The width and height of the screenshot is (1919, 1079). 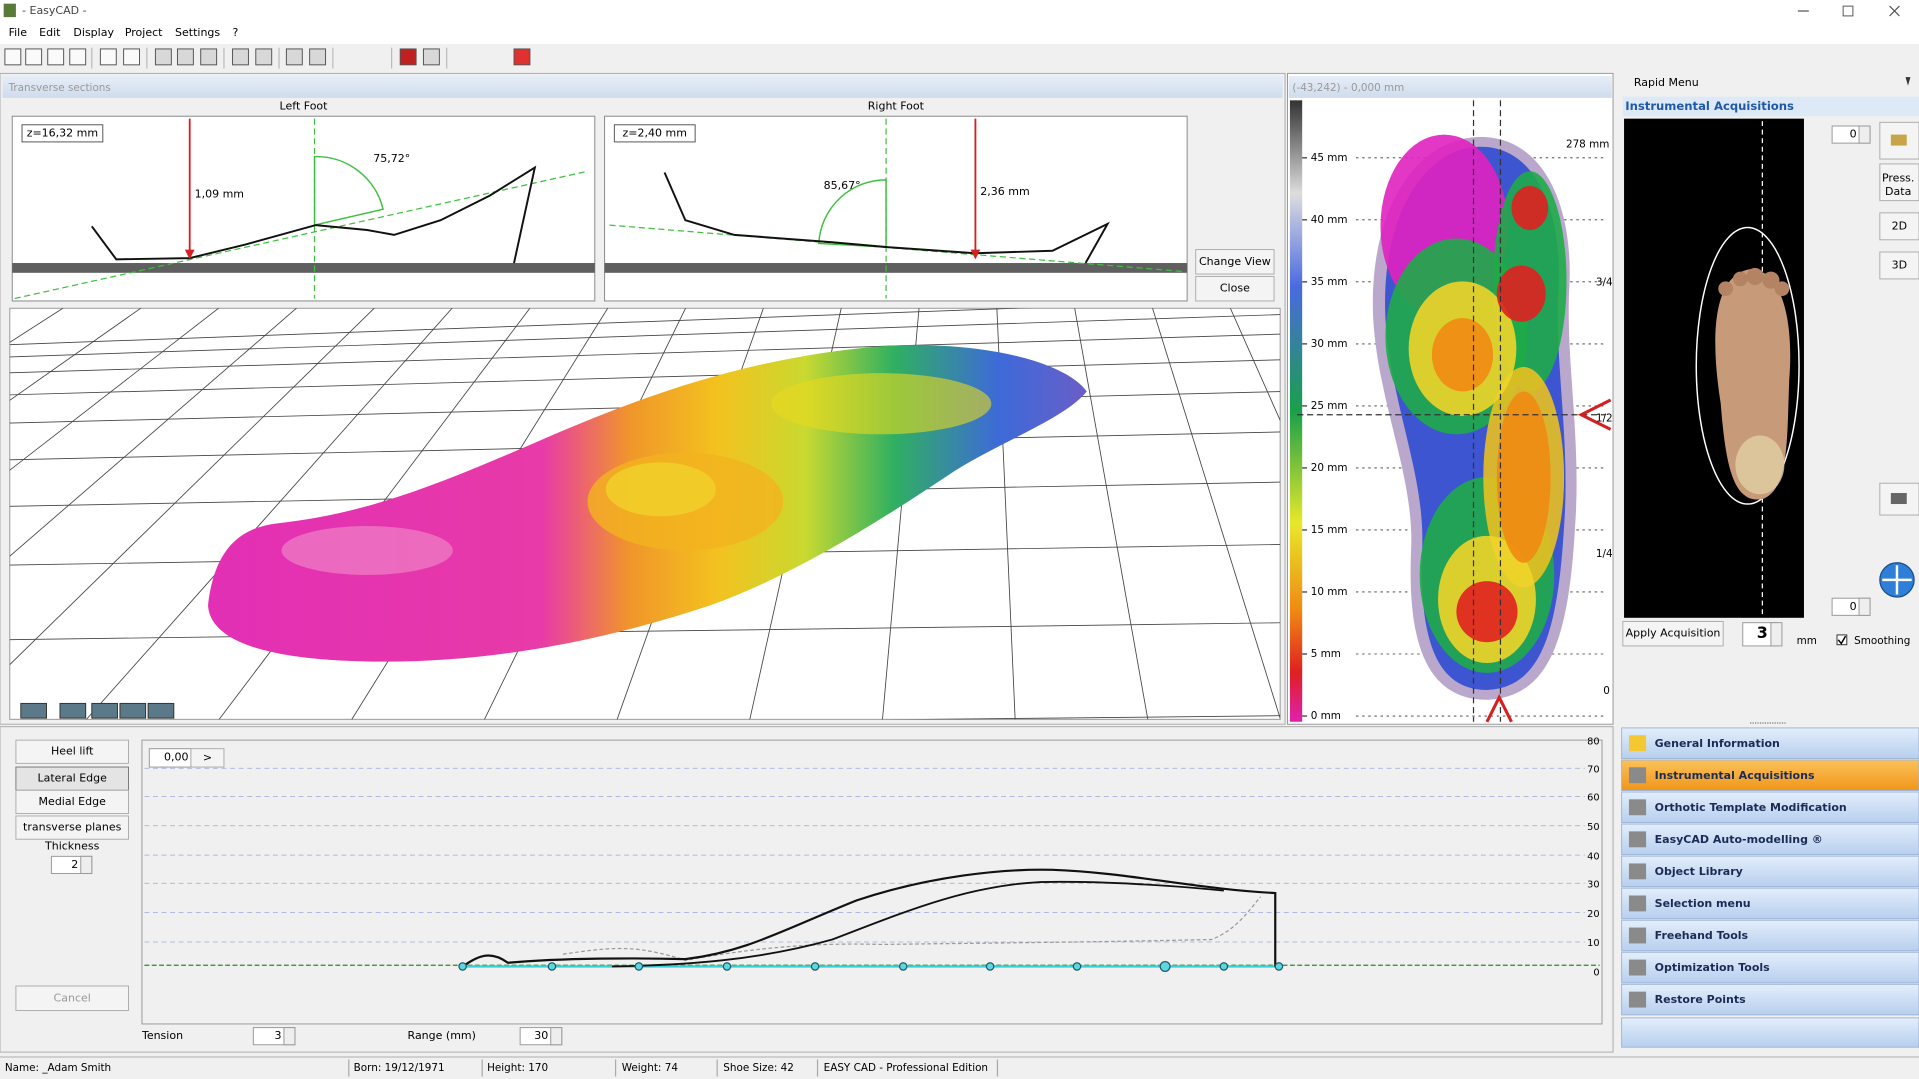 What do you see at coordinates (93, 32) in the screenshot?
I see `menu-item: Display` at bounding box center [93, 32].